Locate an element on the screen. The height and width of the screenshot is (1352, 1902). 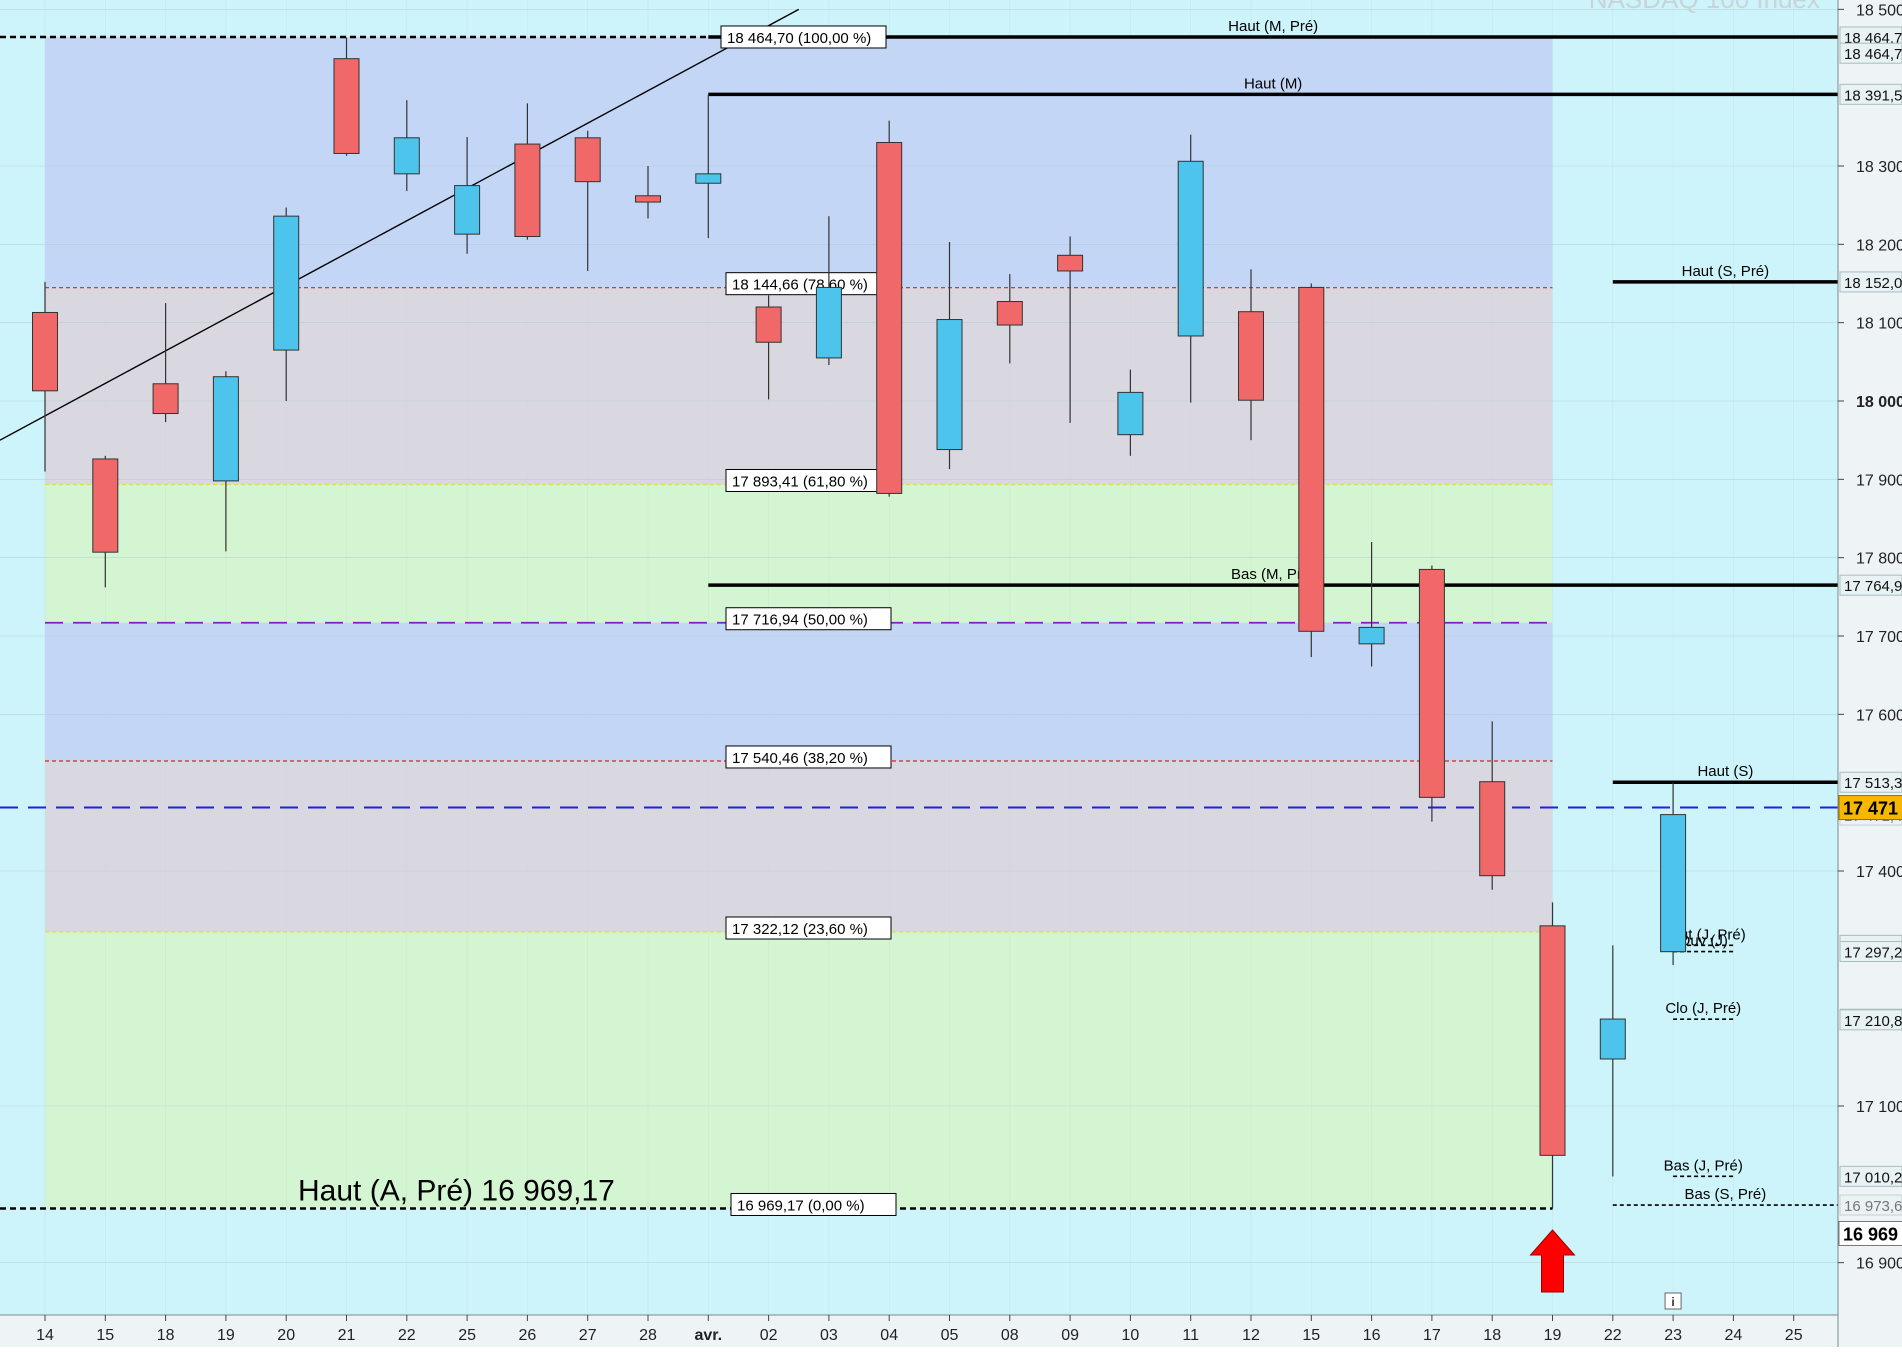
price-tag-label: 17 210,8 is located at coordinates (1873, 1021).